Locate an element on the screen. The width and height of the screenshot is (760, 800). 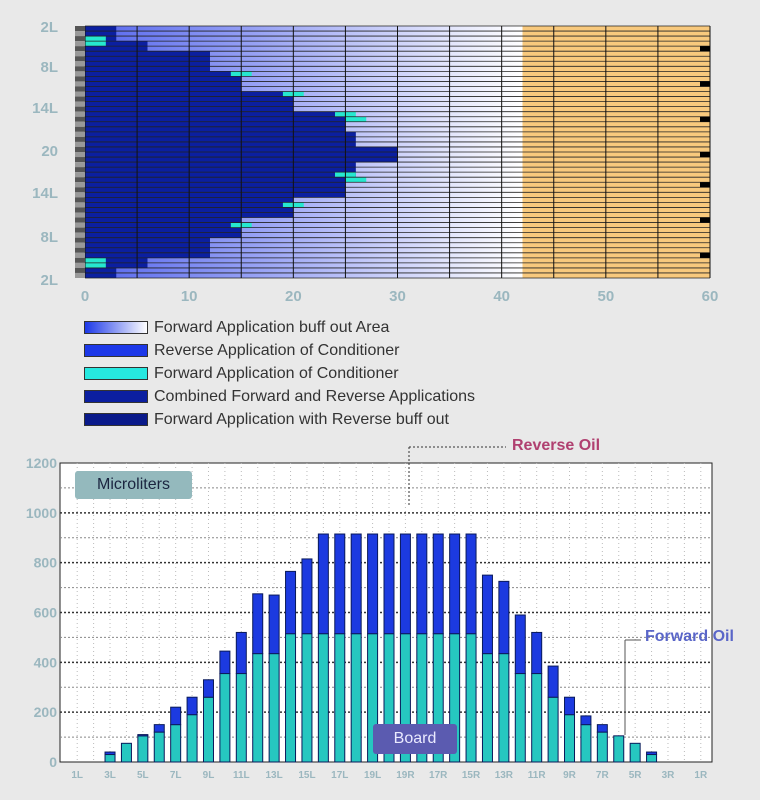
bar-y-tick: 600 is located at coordinates (46, 613).